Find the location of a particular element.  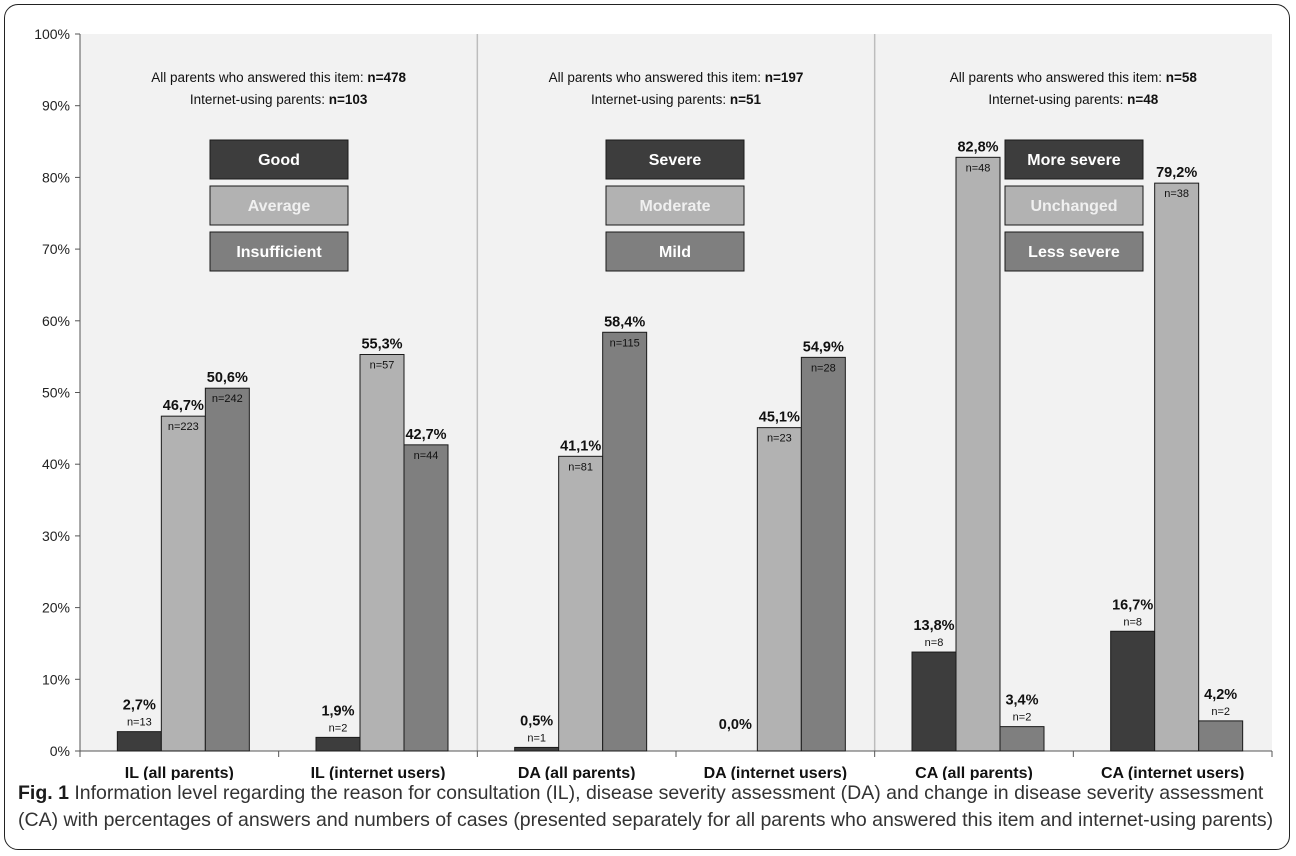

bar-value-label: 55,3% is located at coordinates (381, 344).